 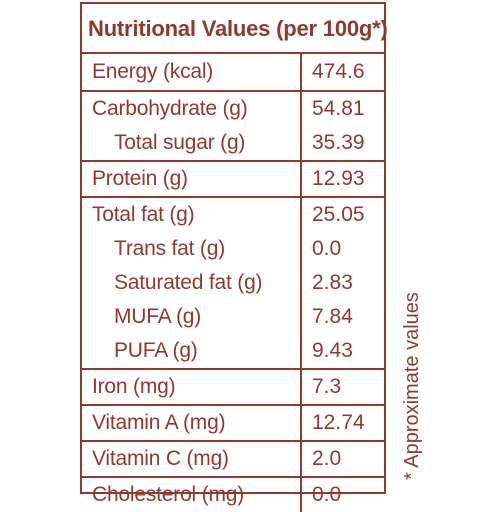 I want to click on table-row-cholesterol: Cholesterol (mg) 0.0, so click(x=233, y=495).